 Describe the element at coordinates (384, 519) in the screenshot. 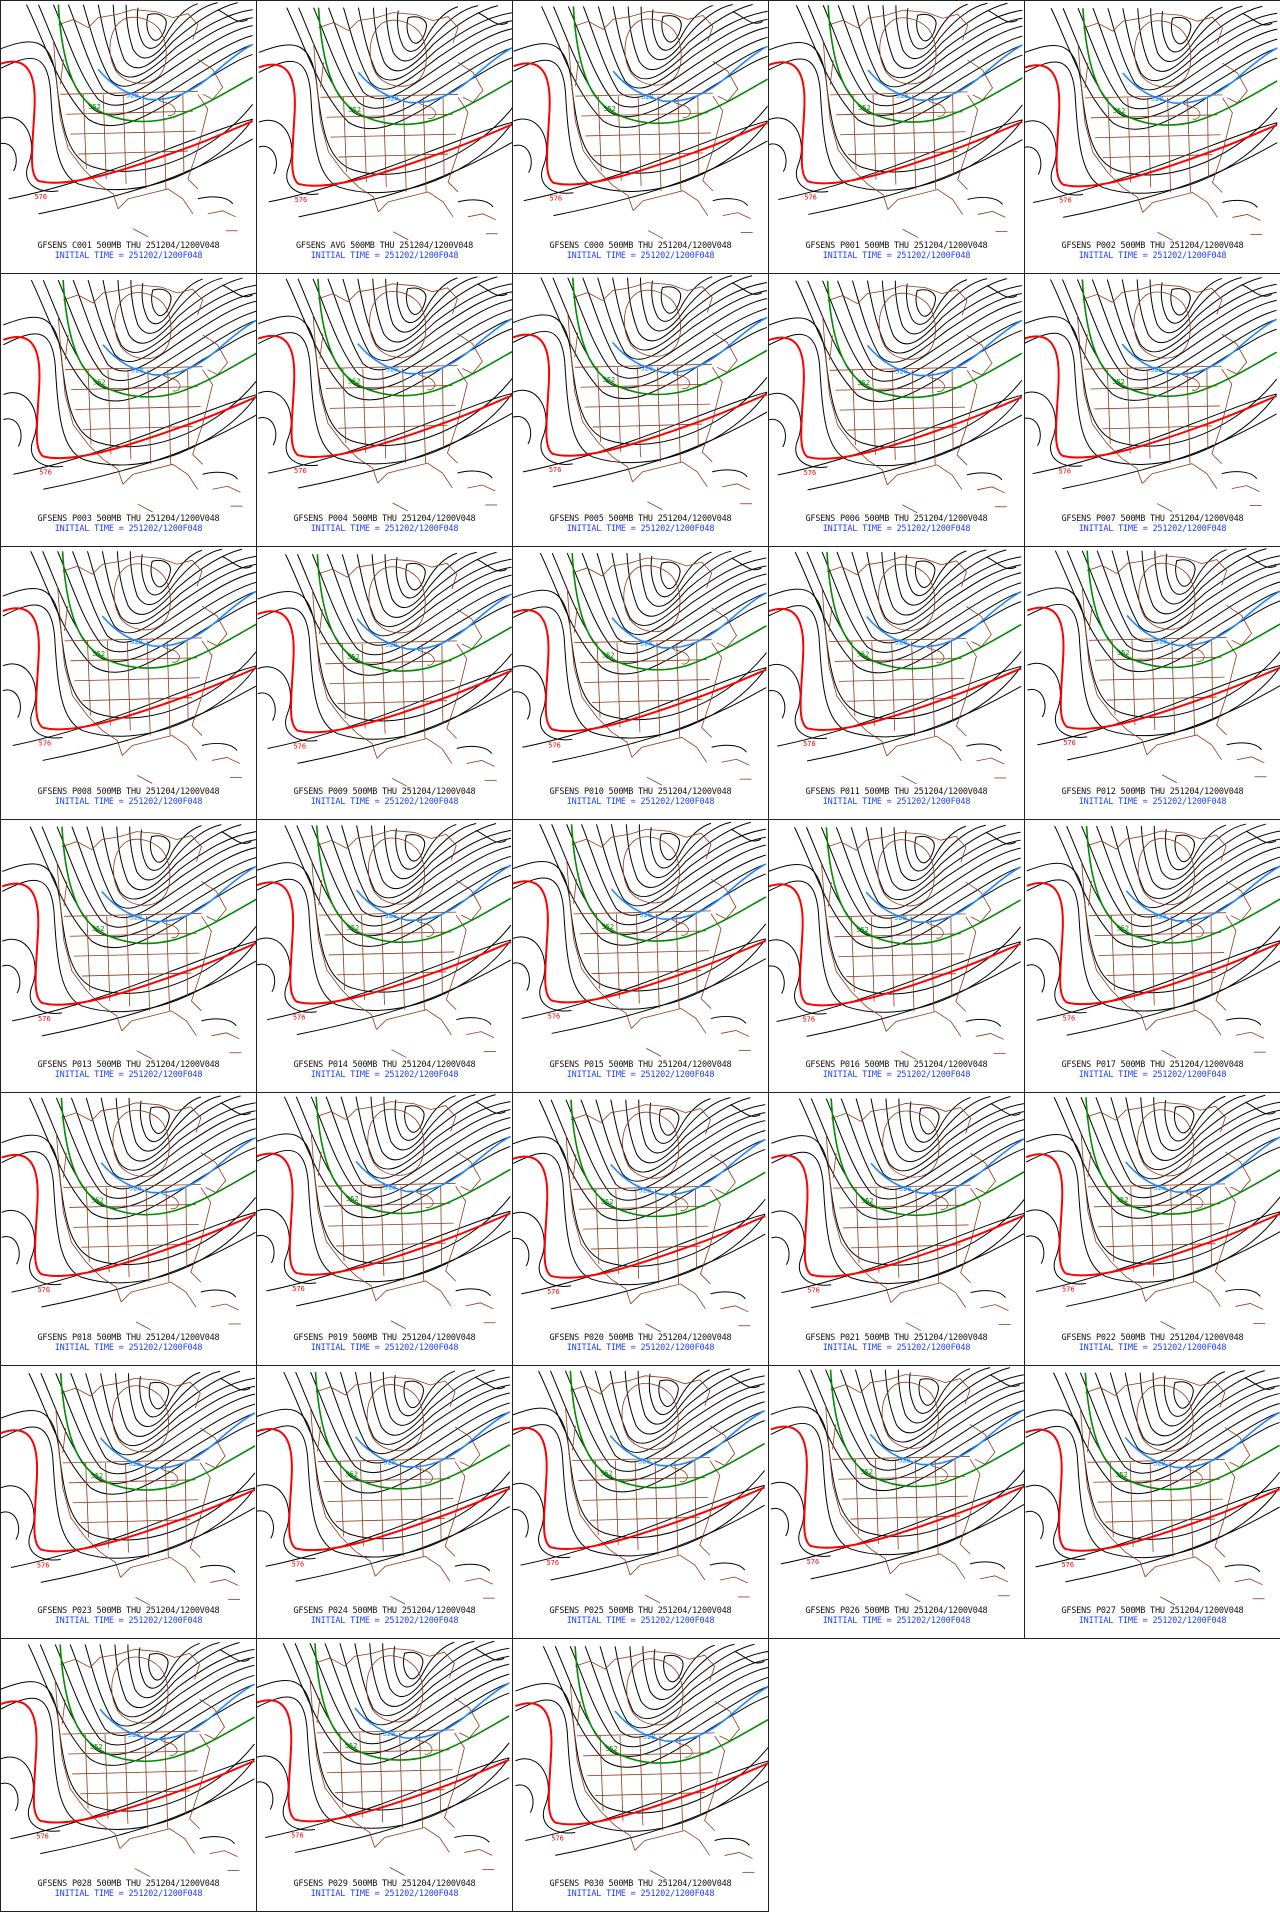

I see `panel-title-line: GFSENS P004 500MB THU 251204/1200V048` at that location.